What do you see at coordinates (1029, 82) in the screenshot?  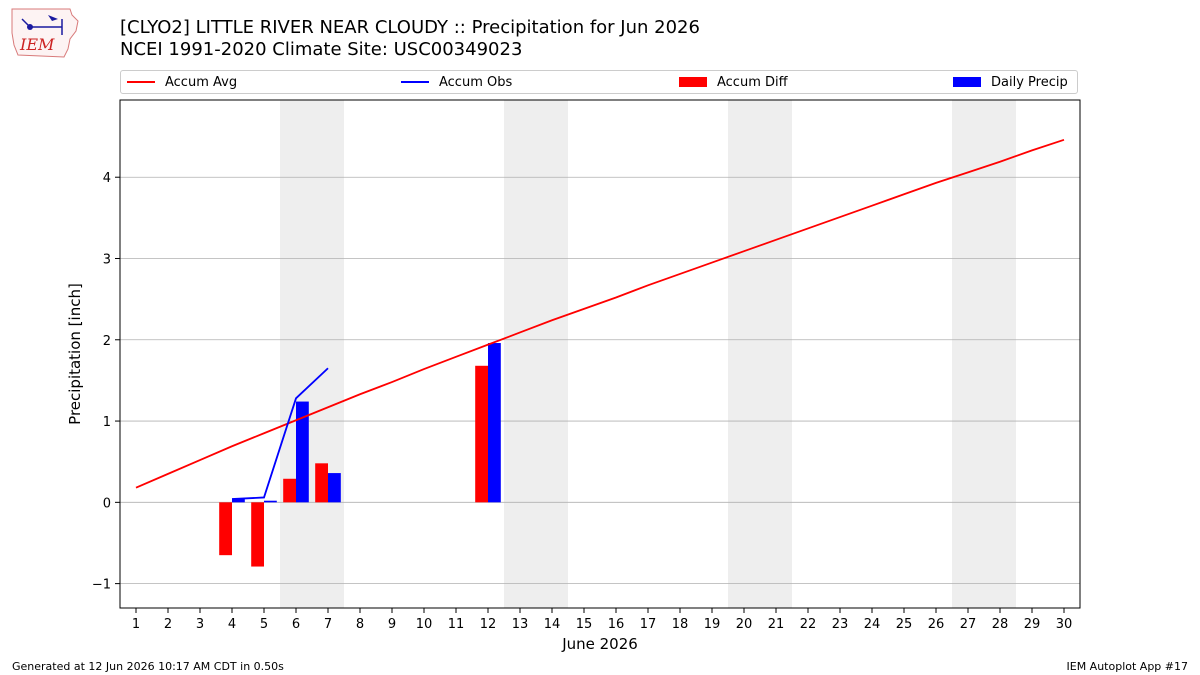 I see `legend-label-daily-precip: Daily Precip` at bounding box center [1029, 82].